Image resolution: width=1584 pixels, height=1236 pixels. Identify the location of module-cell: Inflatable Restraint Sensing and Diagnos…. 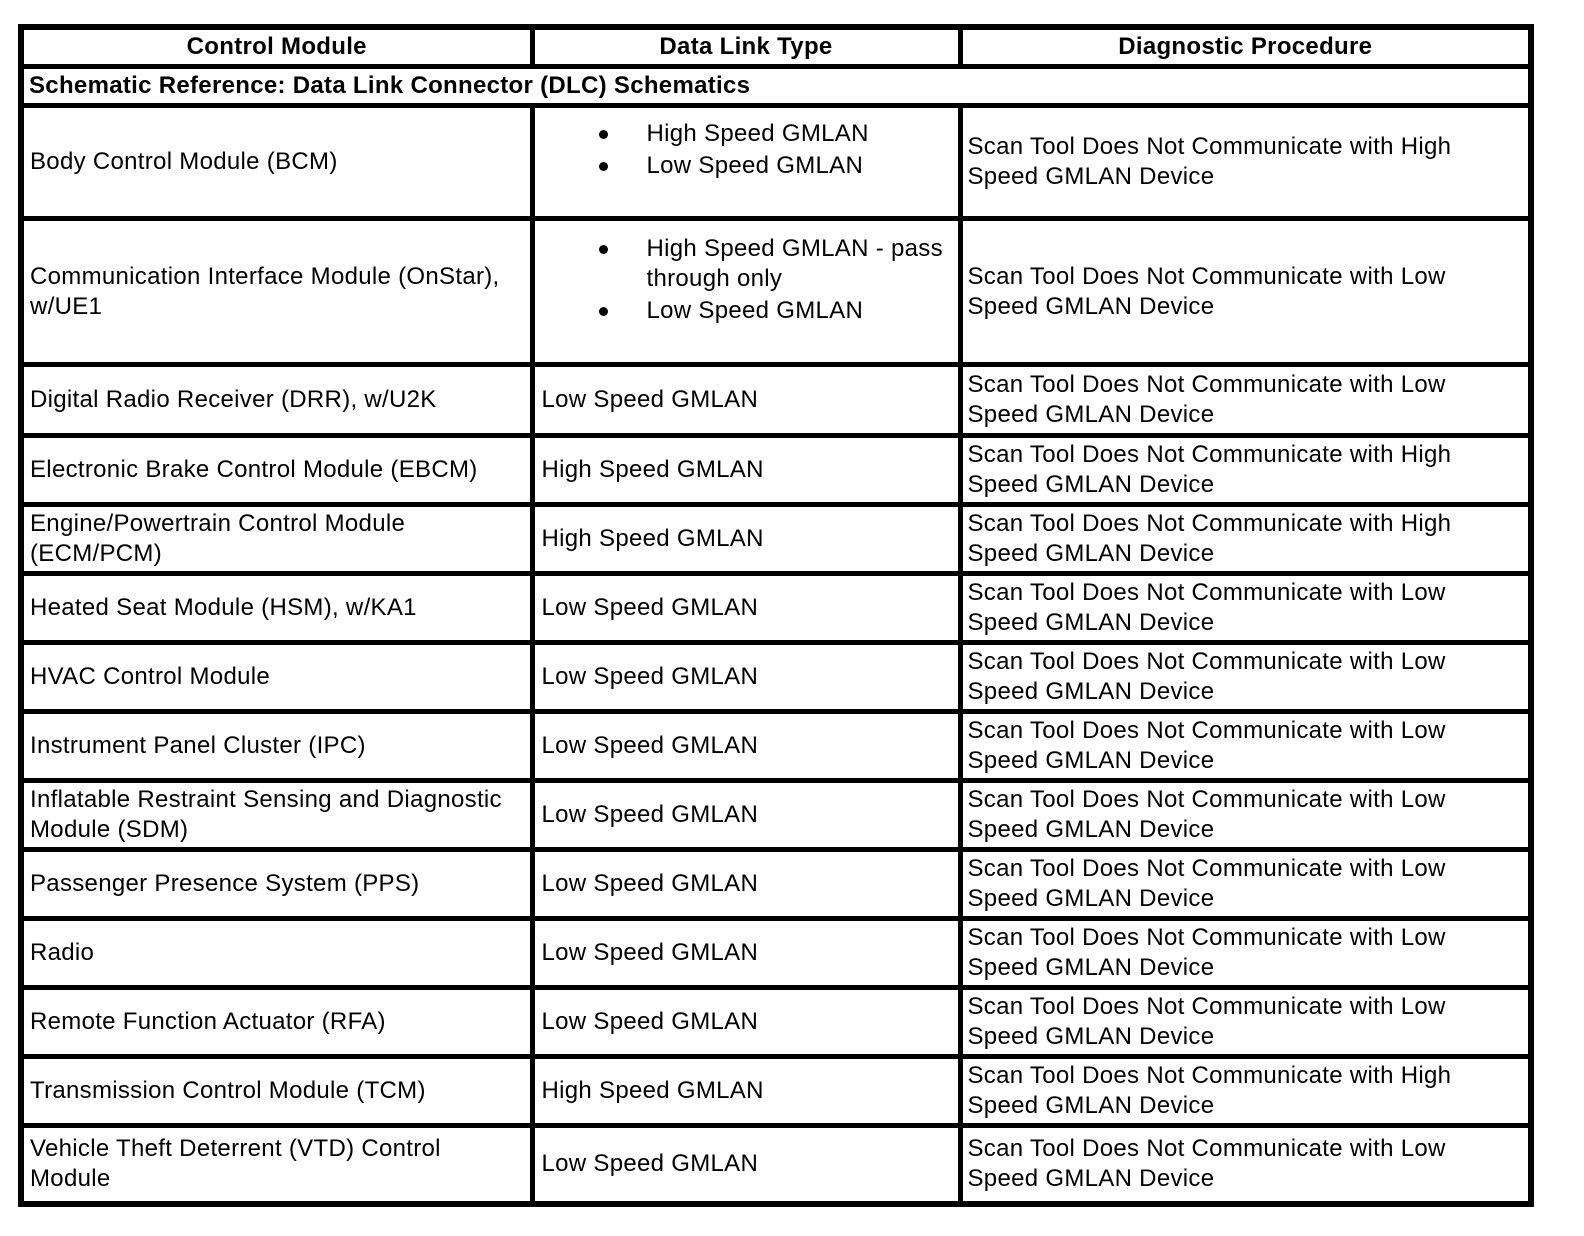
(276, 815).